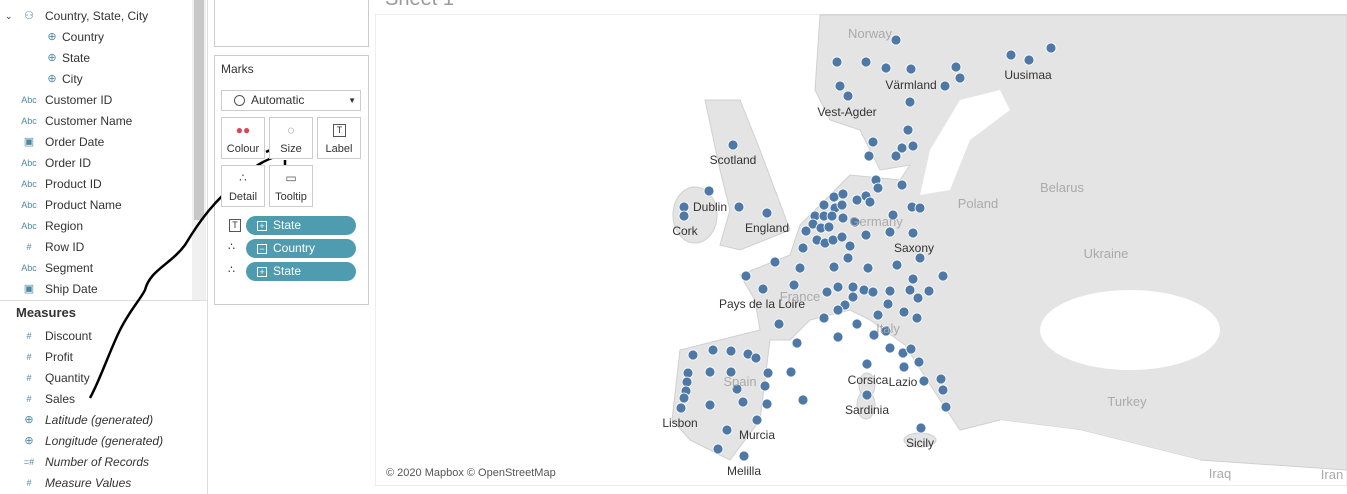 This screenshot has width=1347, height=494. I want to click on field-pill: − Country, so click(301, 248).